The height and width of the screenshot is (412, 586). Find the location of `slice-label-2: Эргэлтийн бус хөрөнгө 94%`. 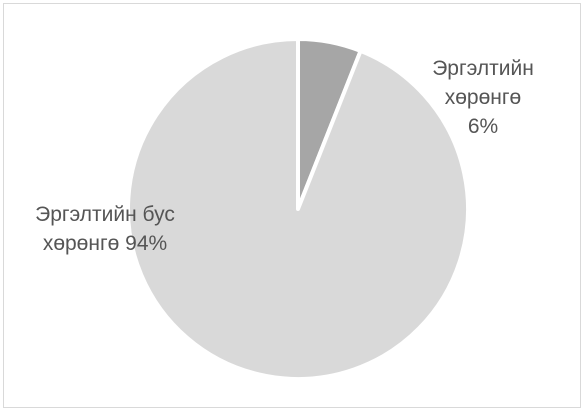

slice-label-2: Эргэлтийн бус хөрөнгө 94% is located at coordinates (105, 229).